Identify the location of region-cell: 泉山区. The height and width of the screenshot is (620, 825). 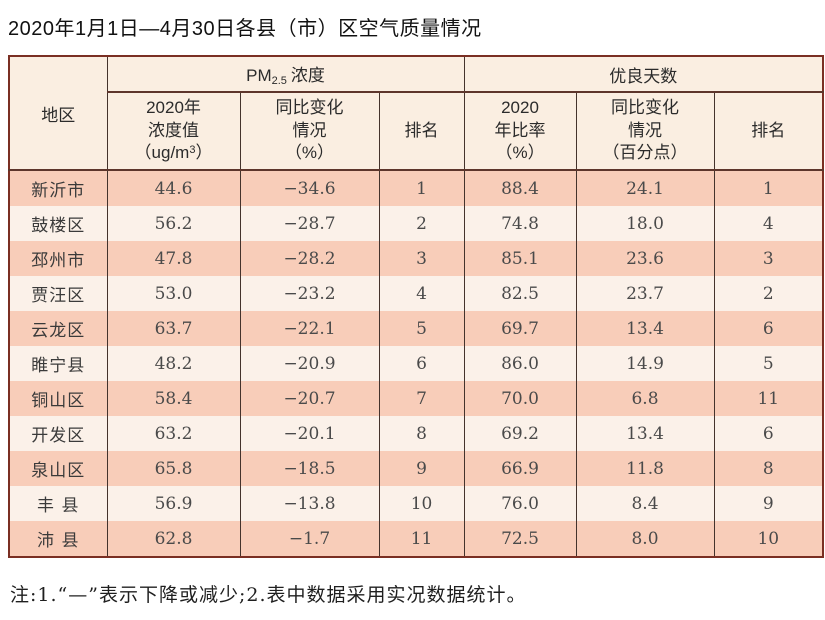
(57, 468).